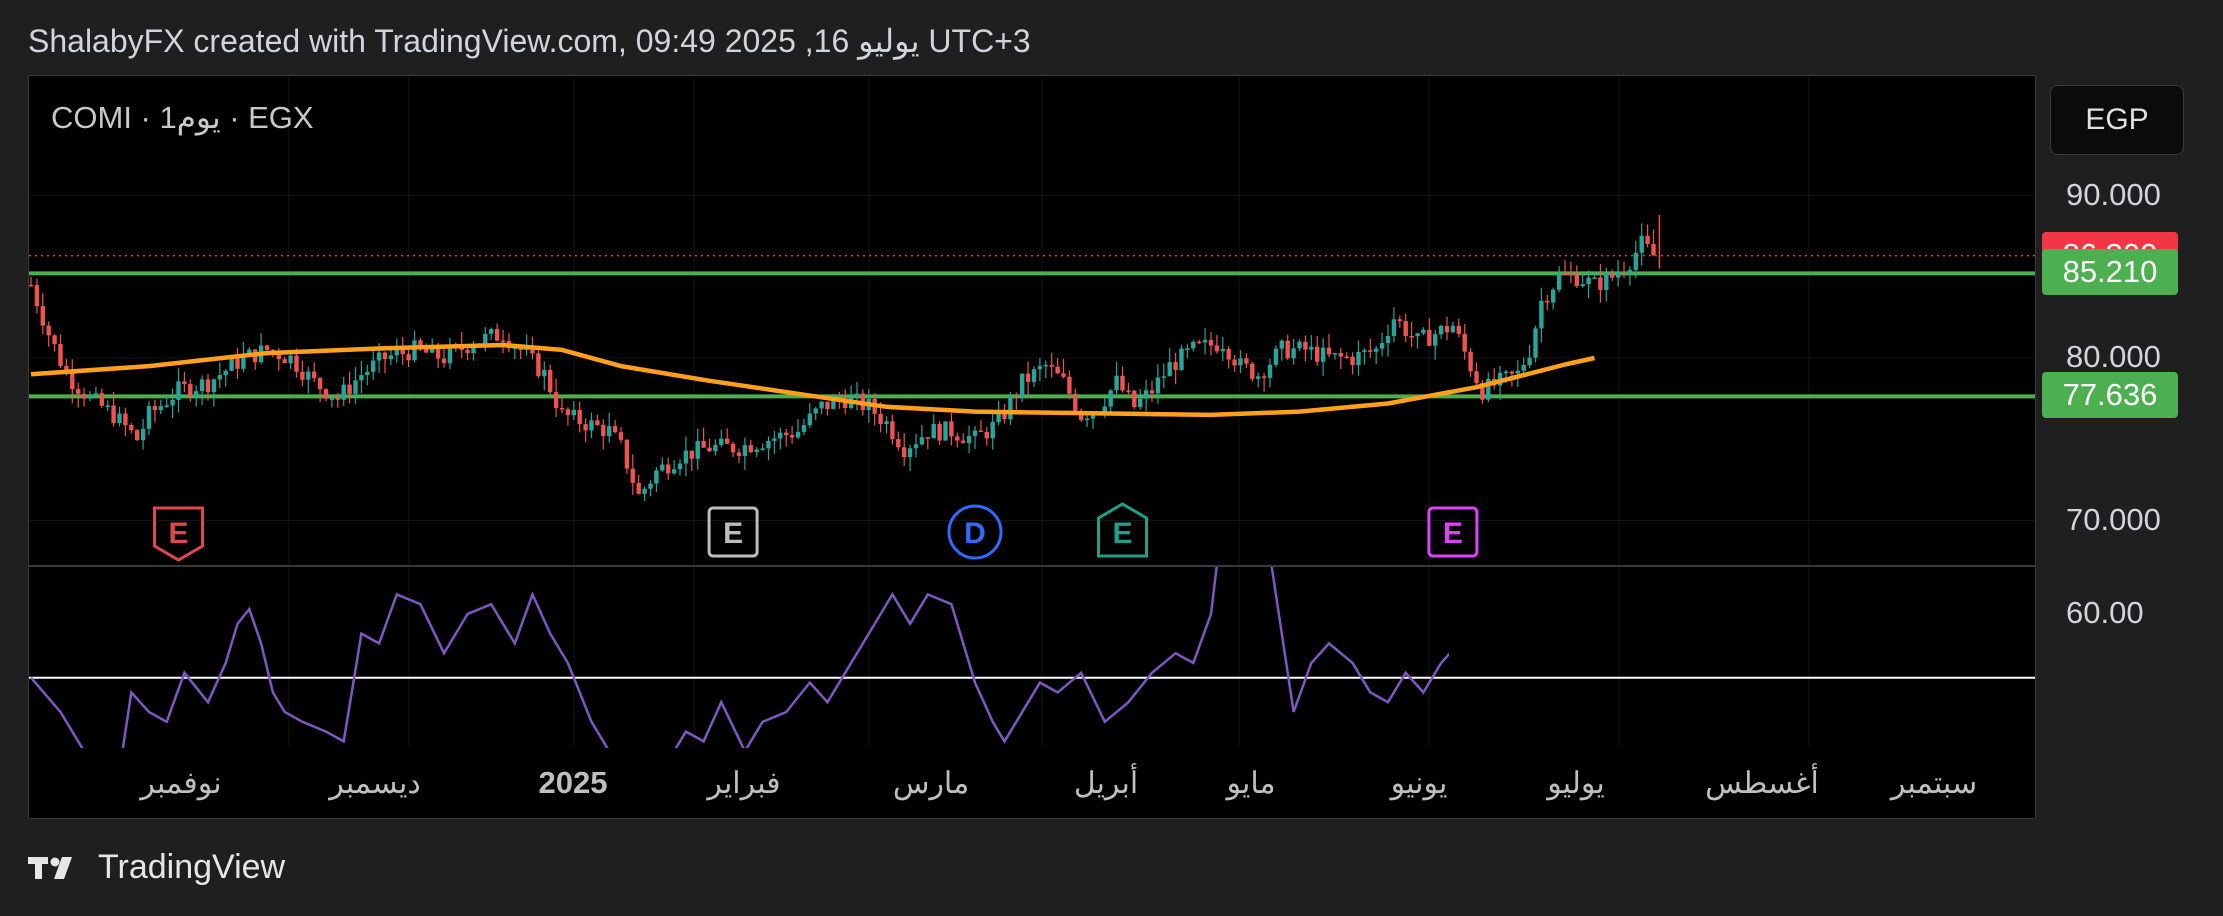 Image resolution: width=2223 pixels, height=916 pixels. Describe the element at coordinates (182, 117) in the screenshot. I see `symbol-label: COMI · 1يوم · EGX` at that location.